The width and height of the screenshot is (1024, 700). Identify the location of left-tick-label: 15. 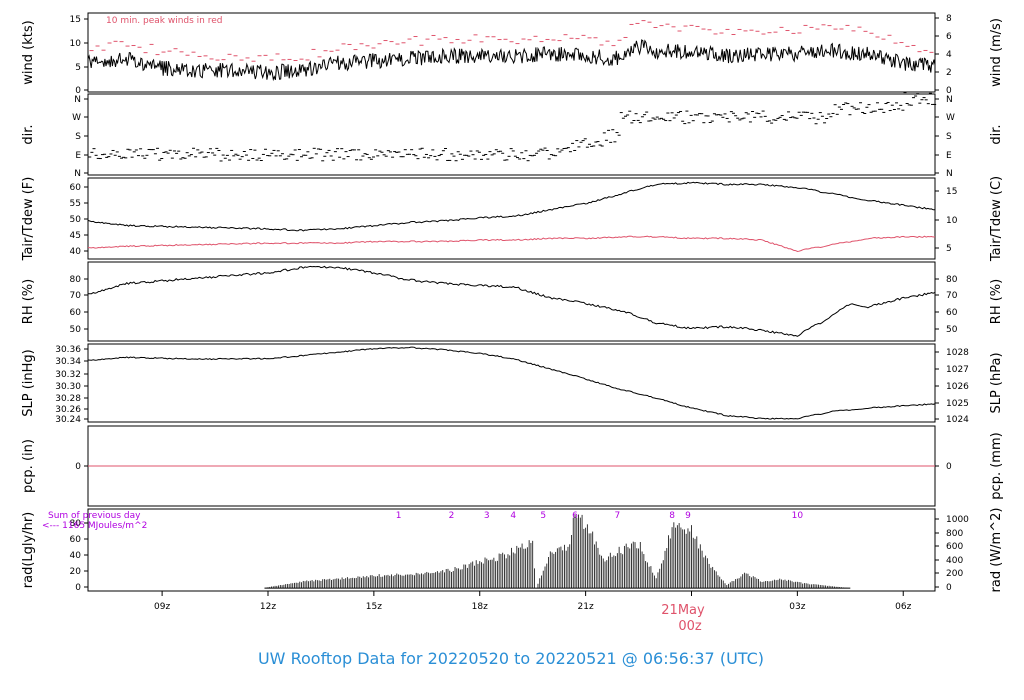
(75, 20).